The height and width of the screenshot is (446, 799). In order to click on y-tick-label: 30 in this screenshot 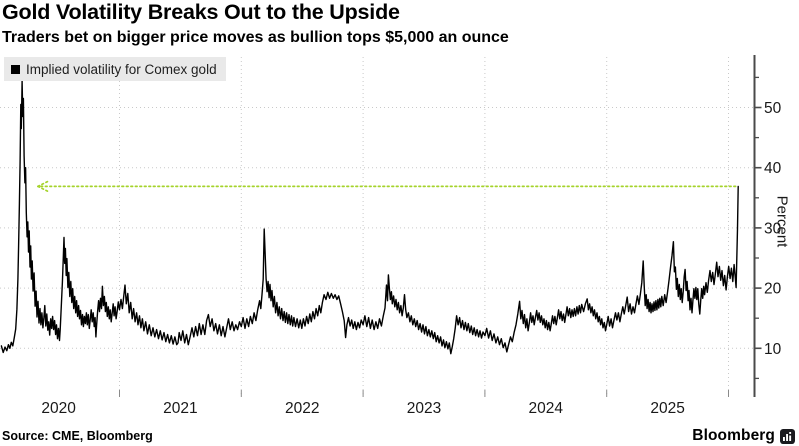, I will do `click(773, 228)`.